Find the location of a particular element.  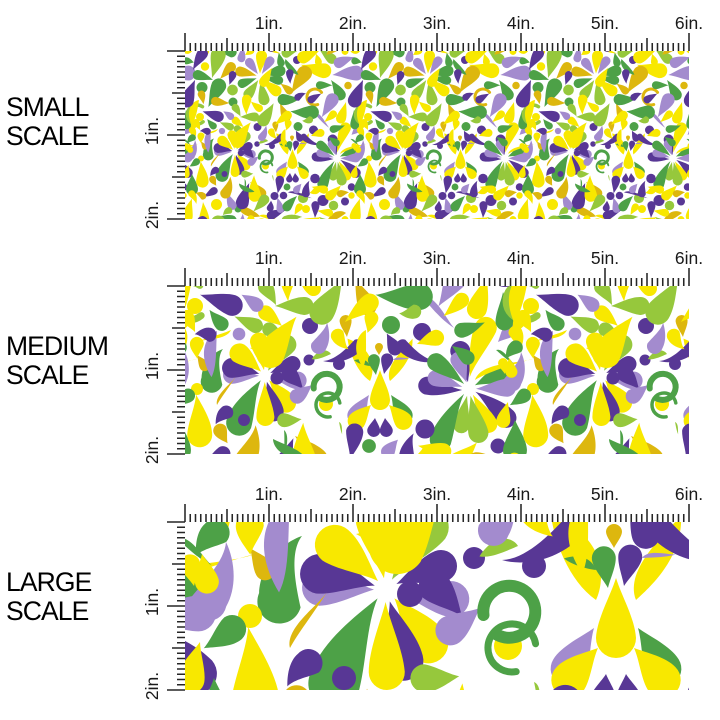

svg-text: MEDIUM is located at coordinates (57, 346).